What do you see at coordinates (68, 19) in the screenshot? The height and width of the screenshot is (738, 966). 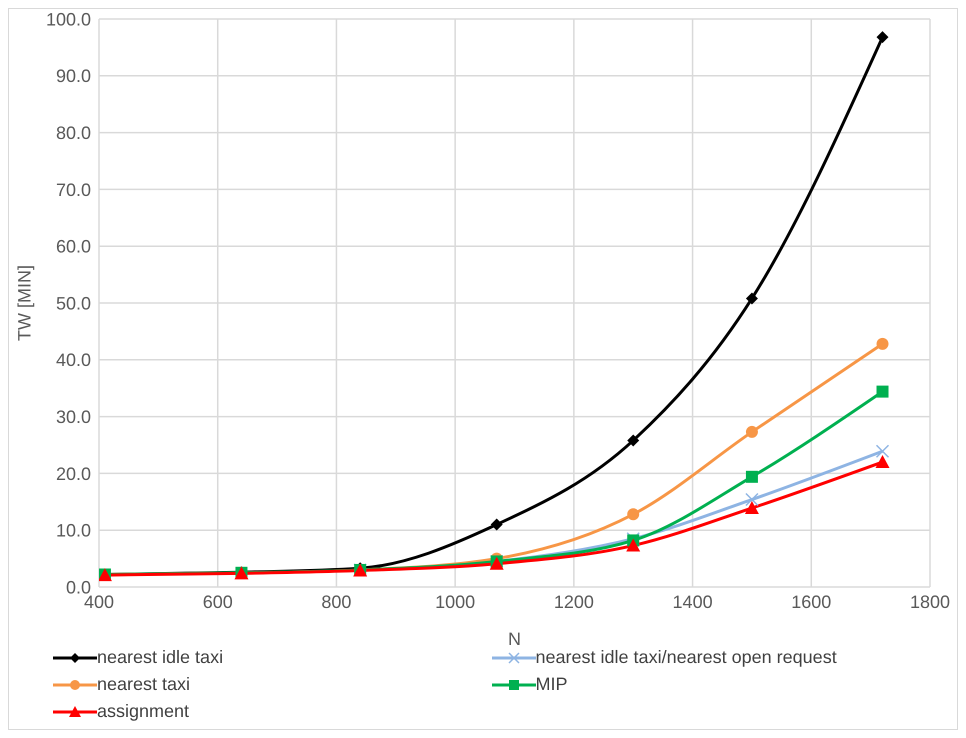 I see `y-tick-label: 100.0` at bounding box center [68, 19].